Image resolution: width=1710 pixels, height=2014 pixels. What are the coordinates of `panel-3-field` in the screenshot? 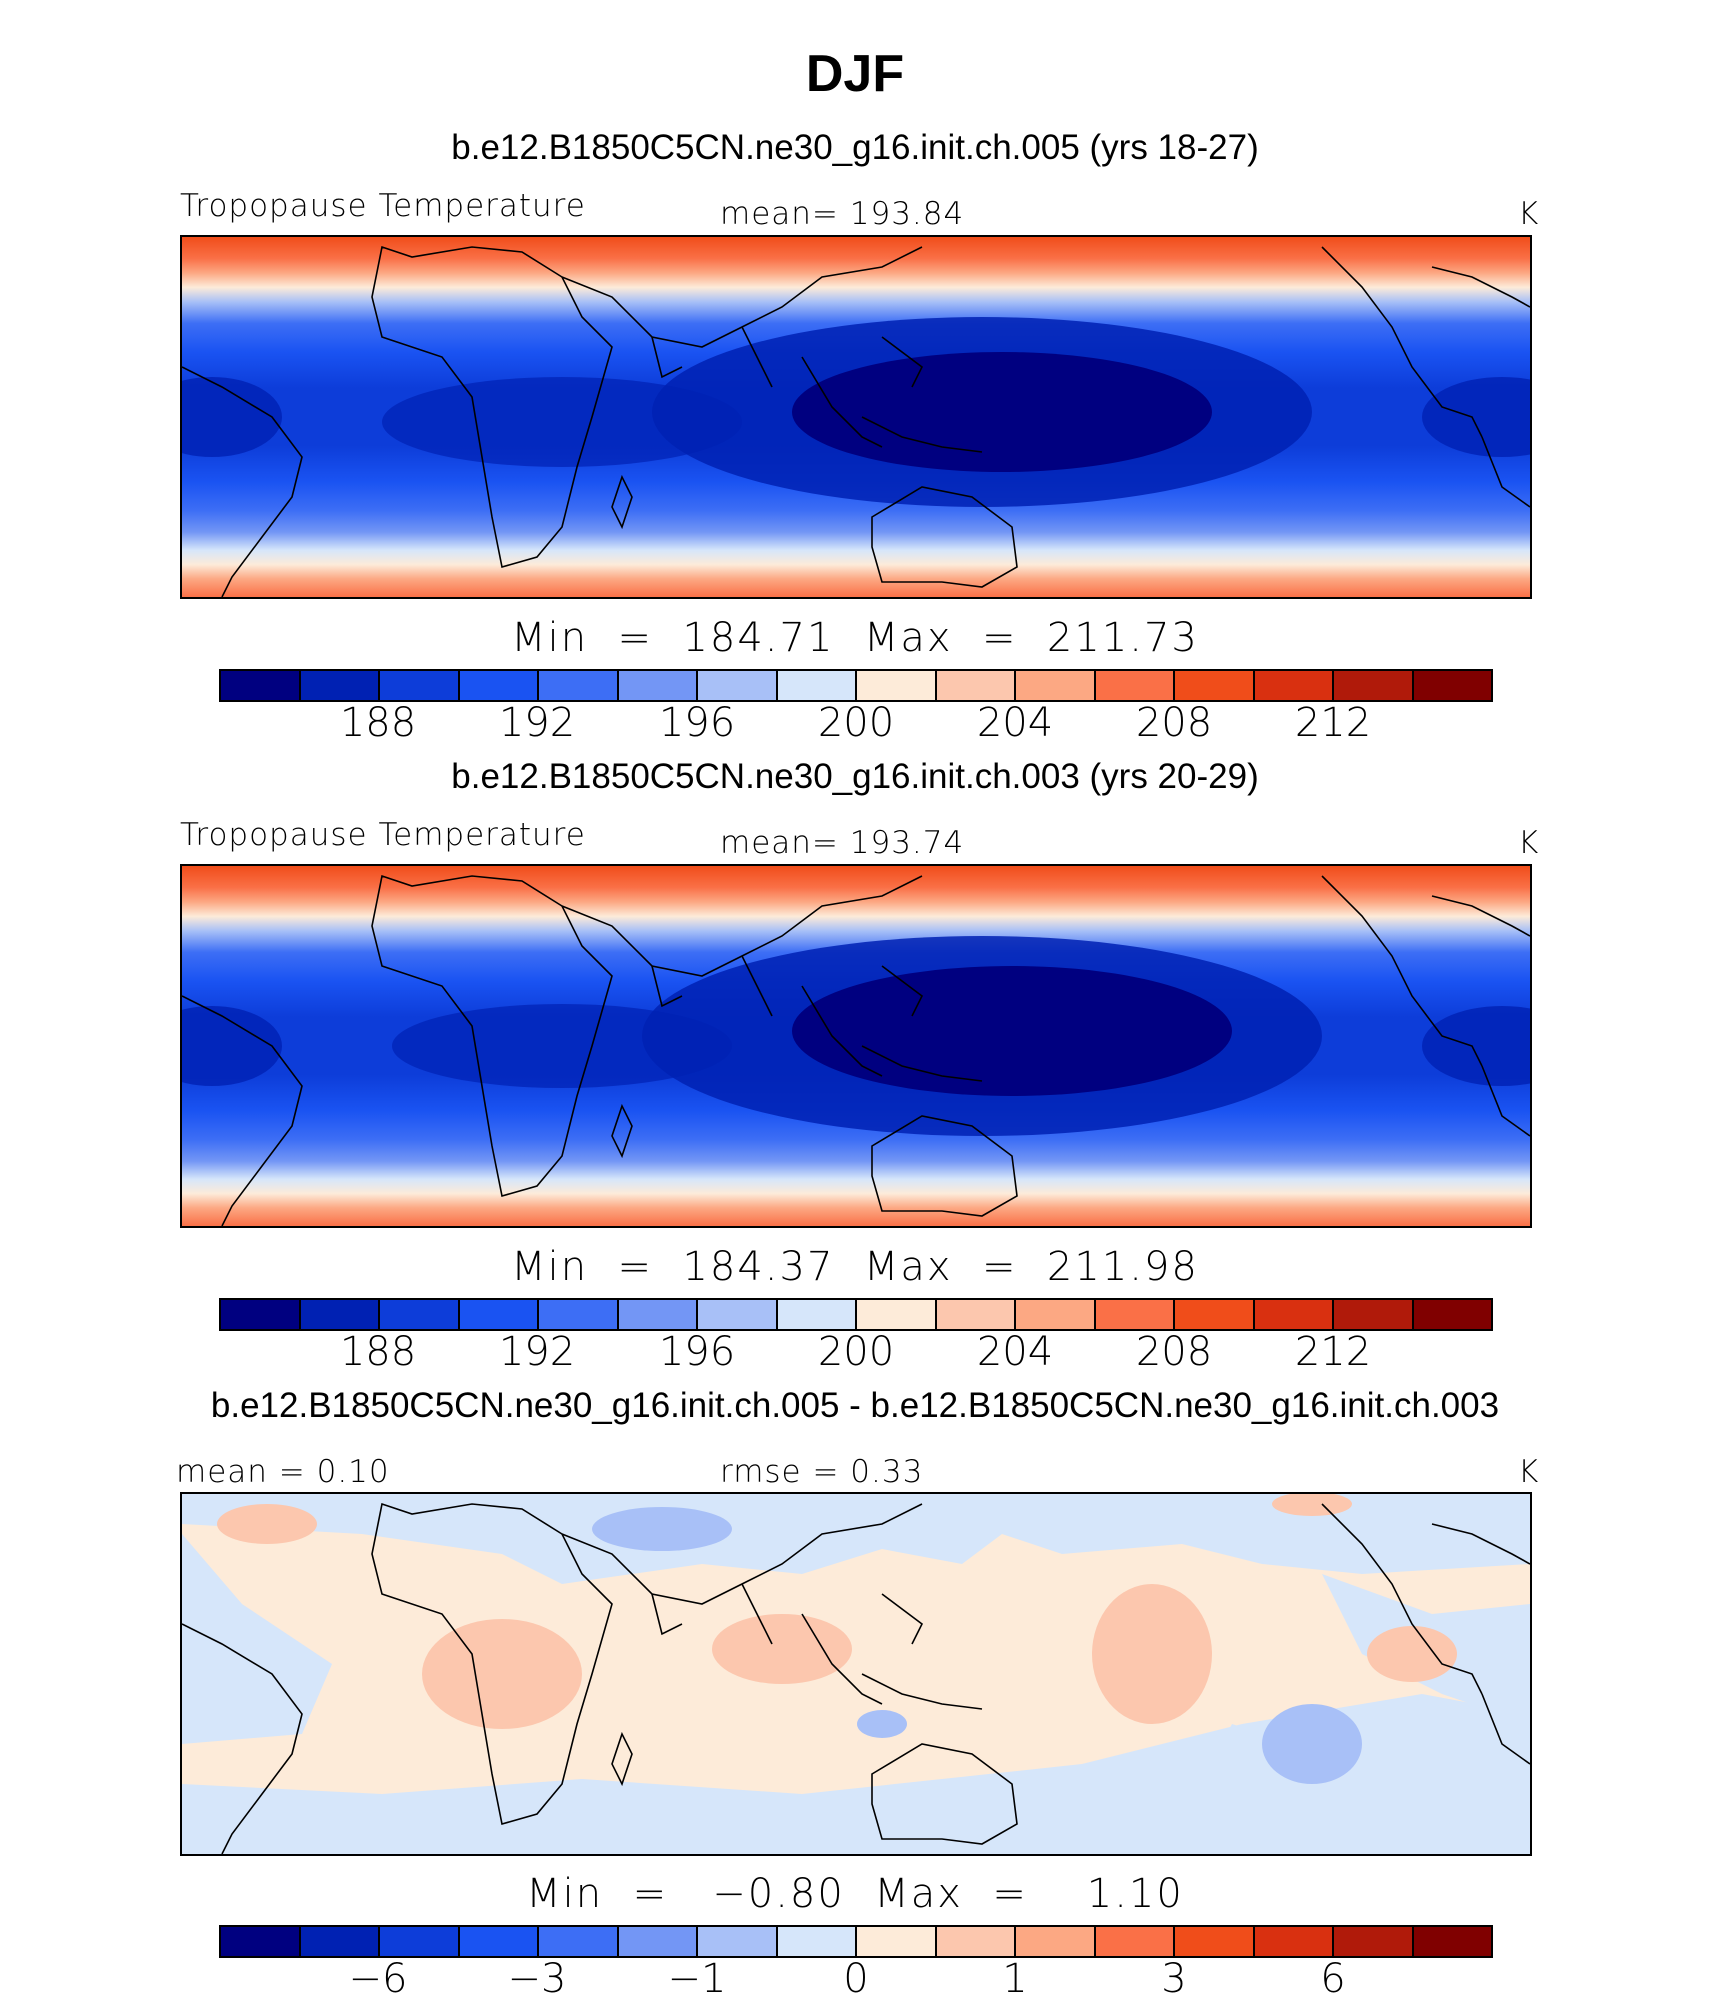 It's located at (856, 1674).